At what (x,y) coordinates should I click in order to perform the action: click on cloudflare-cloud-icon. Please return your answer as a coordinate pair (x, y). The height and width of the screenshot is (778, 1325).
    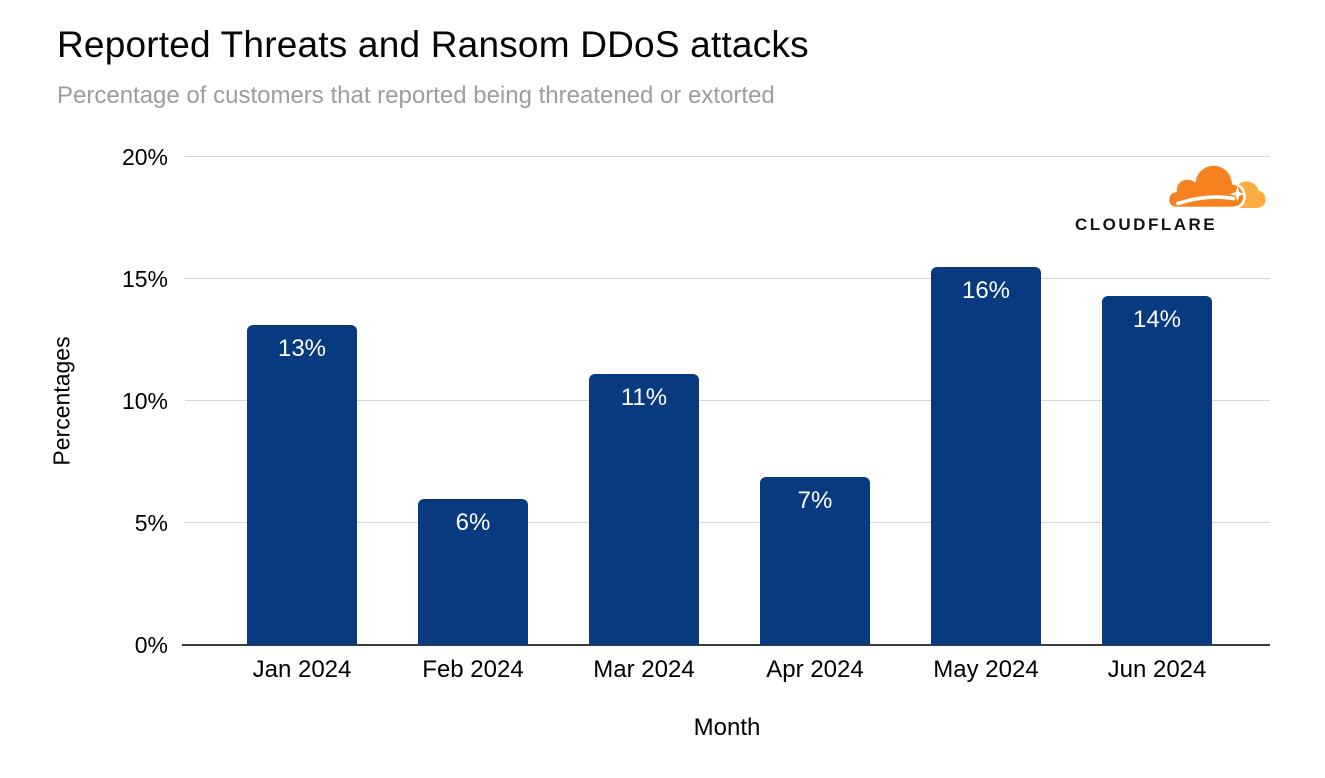
    Looking at the image, I should click on (1216, 186).